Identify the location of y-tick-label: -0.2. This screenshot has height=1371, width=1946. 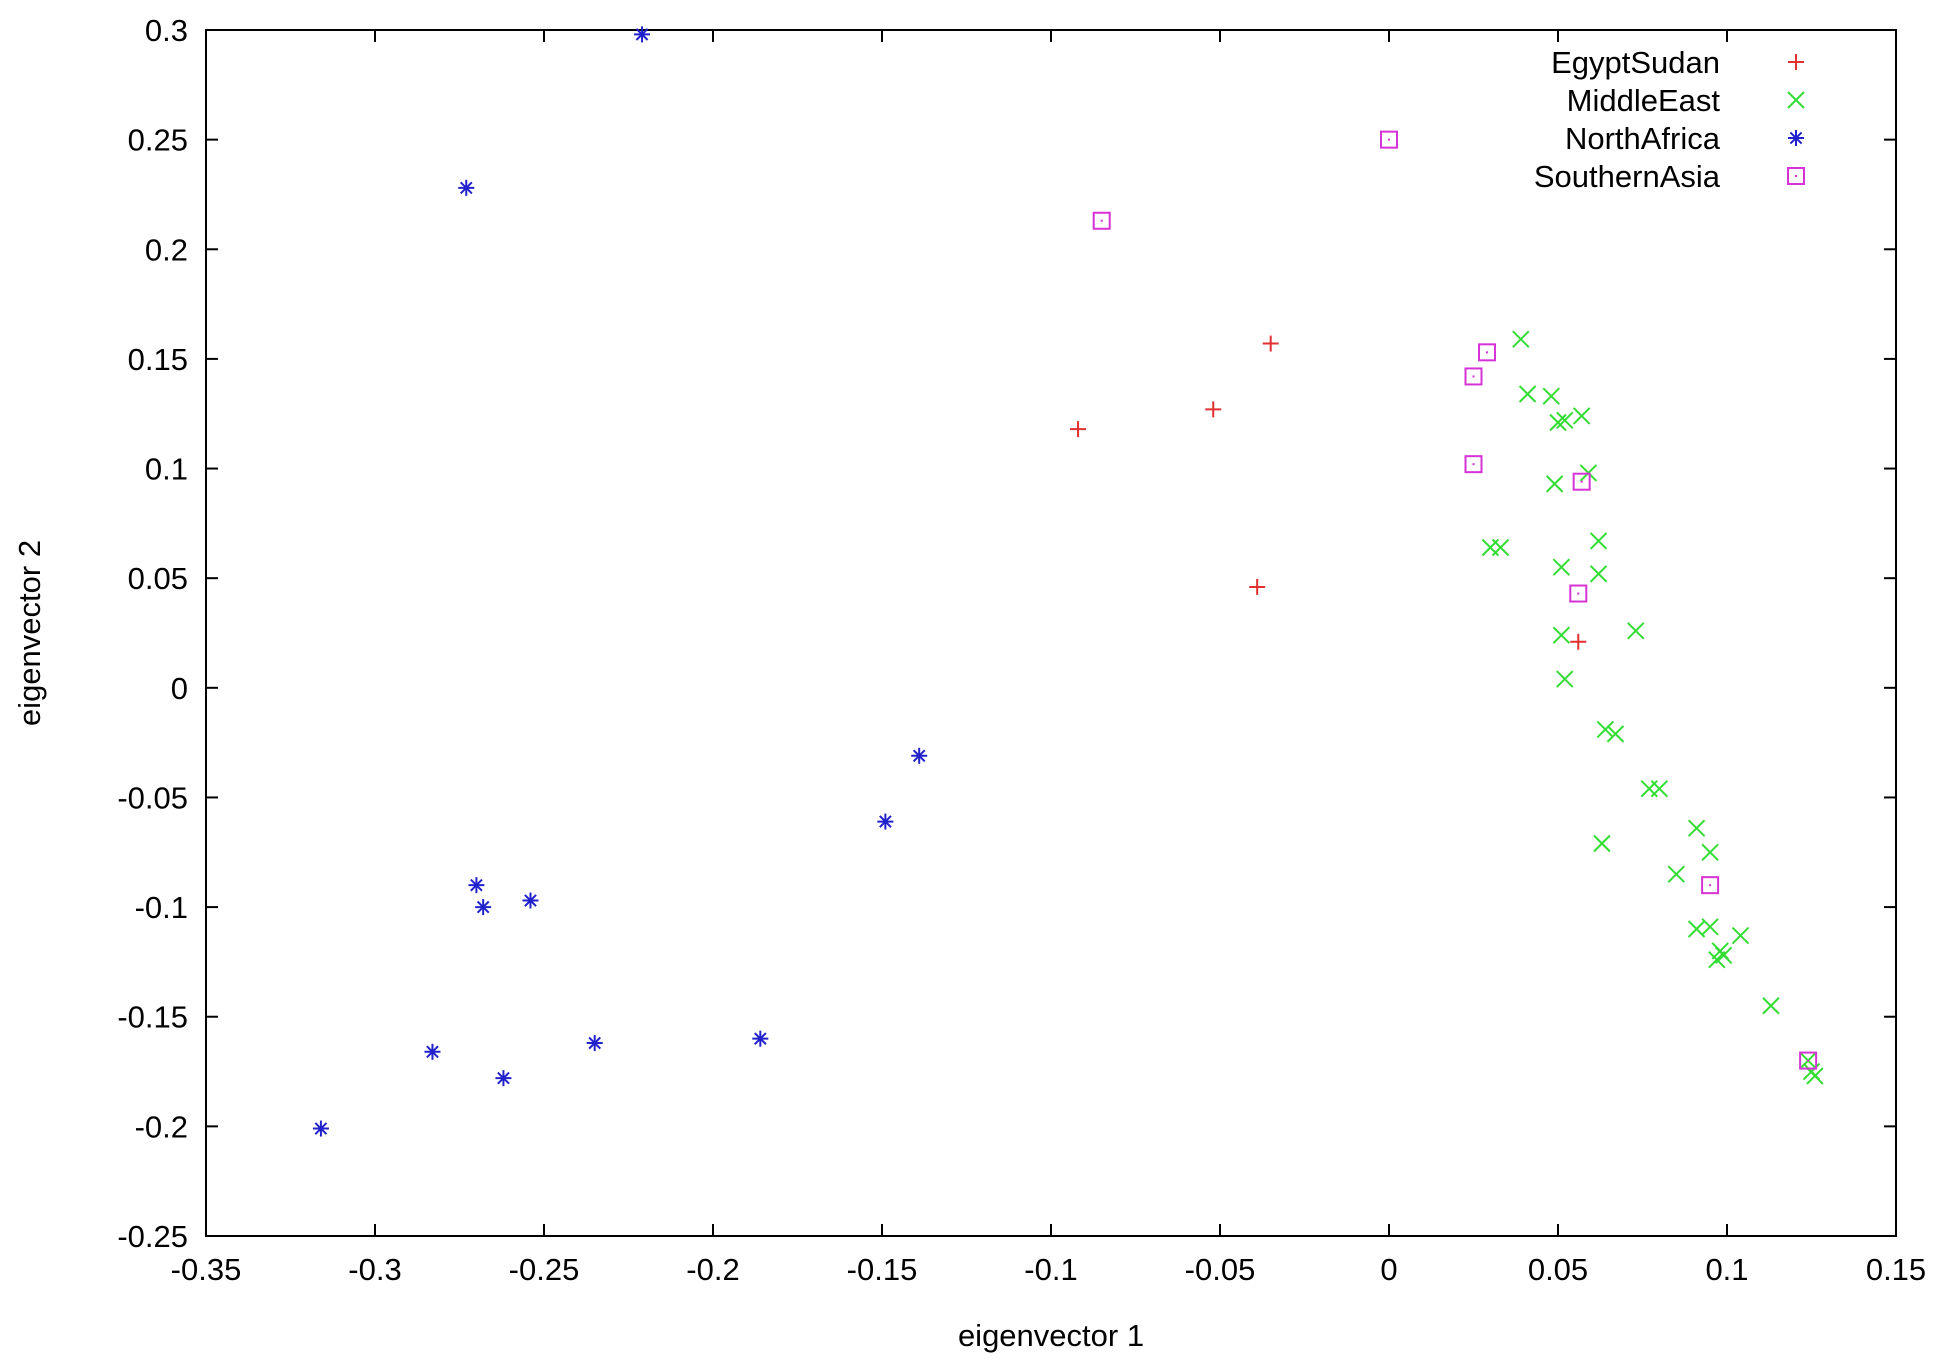
(161, 1126).